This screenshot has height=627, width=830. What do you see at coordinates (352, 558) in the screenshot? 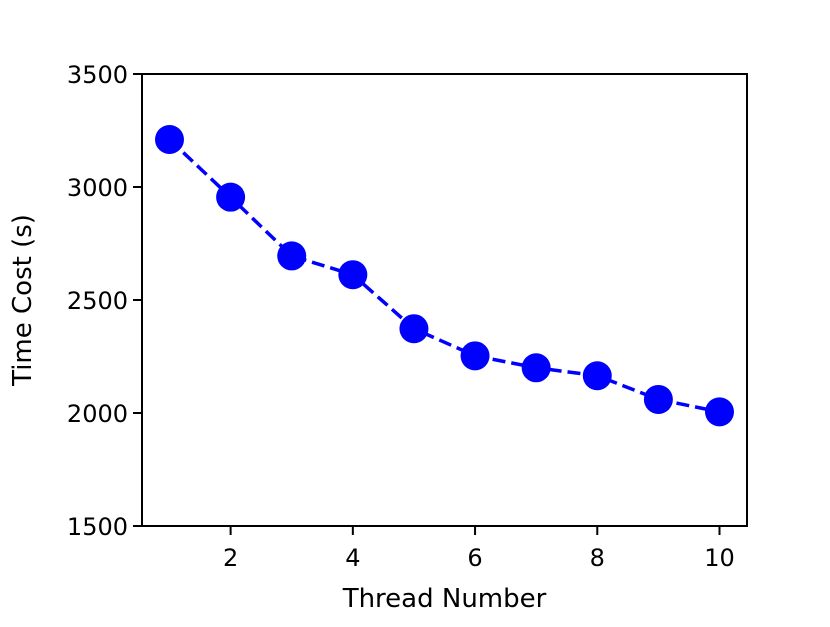
I see `x-tick-label: 4` at bounding box center [352, 558].